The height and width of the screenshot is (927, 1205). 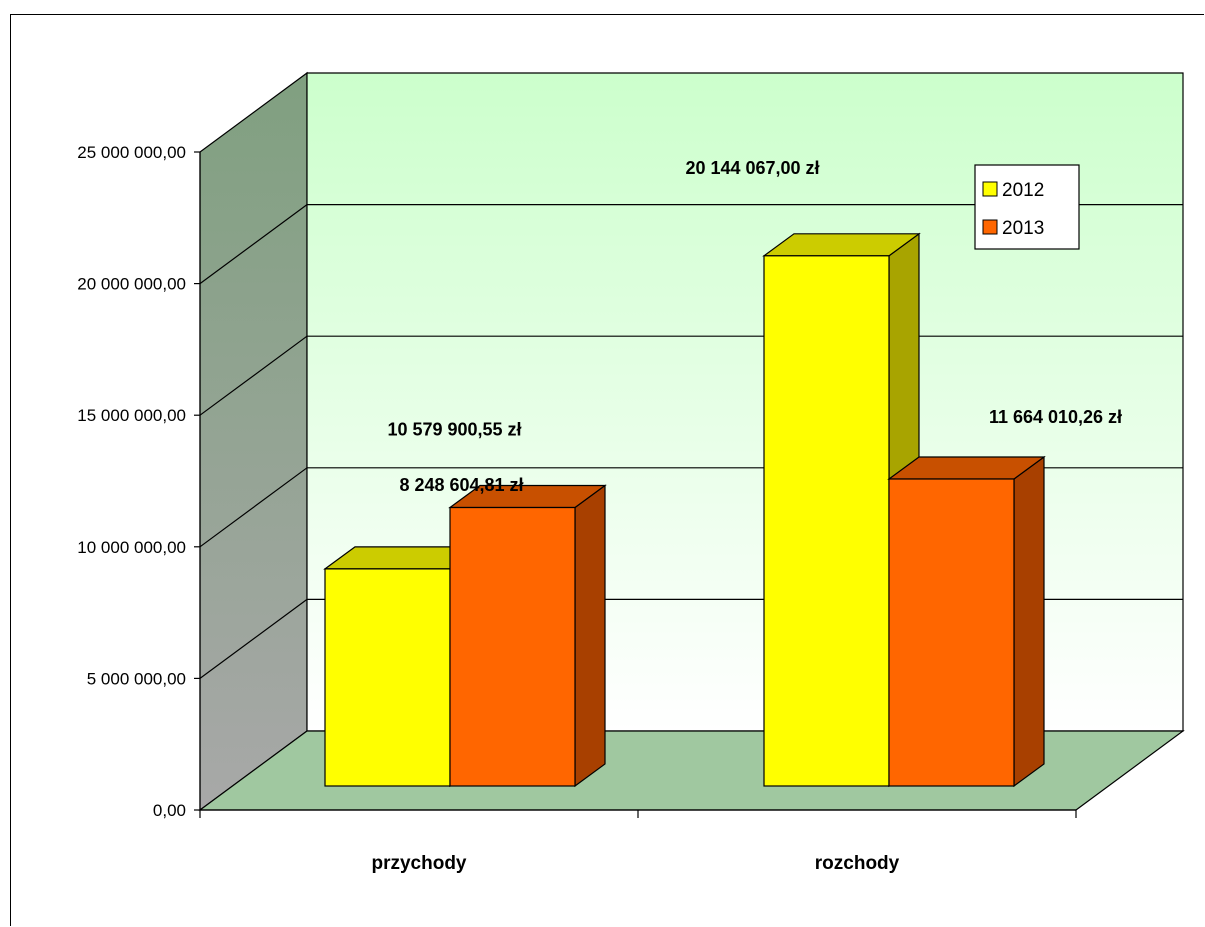 I want to click on y-tick-label: 10 000 000,00, so click(x=131, y=547).